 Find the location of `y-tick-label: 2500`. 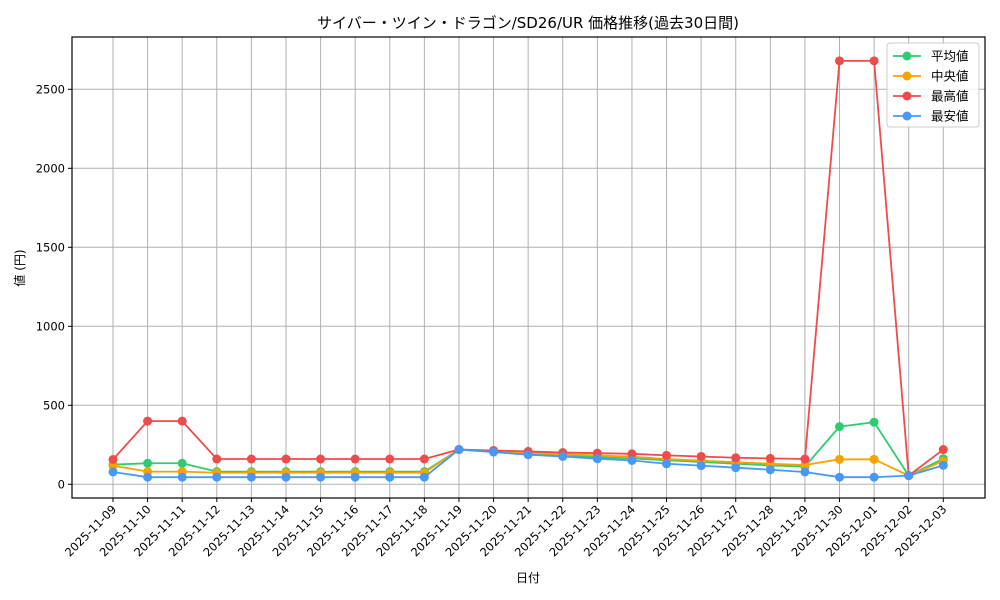

y-tick-label: 2500 is located at coordinates (50, 89).